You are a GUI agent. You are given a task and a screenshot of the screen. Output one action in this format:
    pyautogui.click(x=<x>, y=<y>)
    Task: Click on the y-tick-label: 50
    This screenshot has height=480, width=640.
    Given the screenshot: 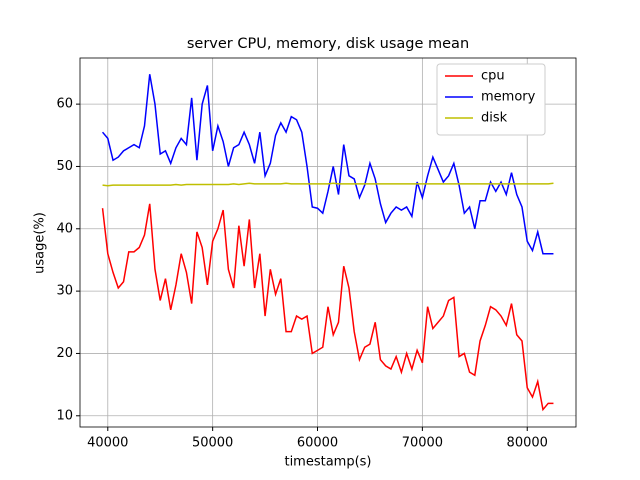 What is the action you would take?
    pyautogui.click(x=64, y=166)
    